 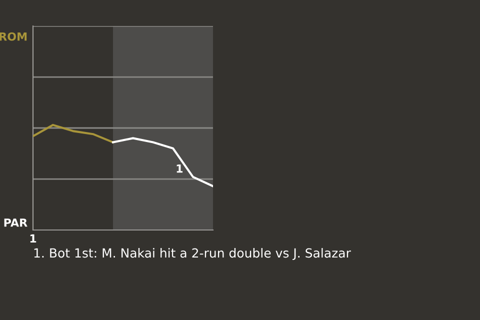 What do you see at coordinates (16, 222) in the screenshot?
I see `text: PAR` at bounding box center [16, 222].